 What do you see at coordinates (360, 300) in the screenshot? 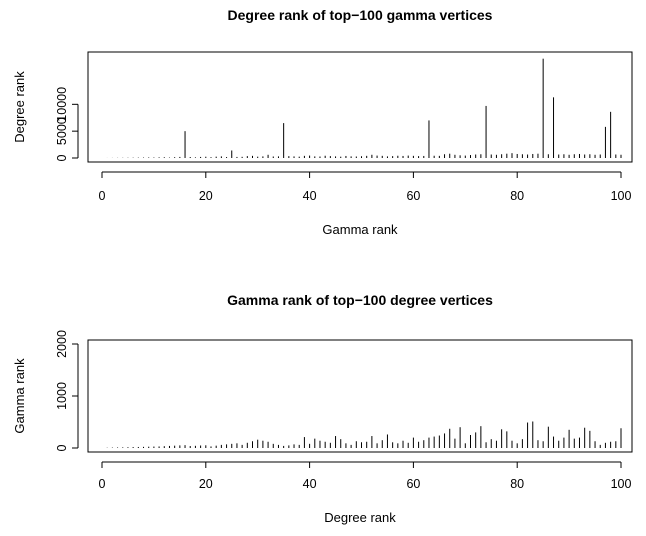
I see `chart-title-2: Gamma rank of top−100 degree vertices` at bounding box center [360, 300].